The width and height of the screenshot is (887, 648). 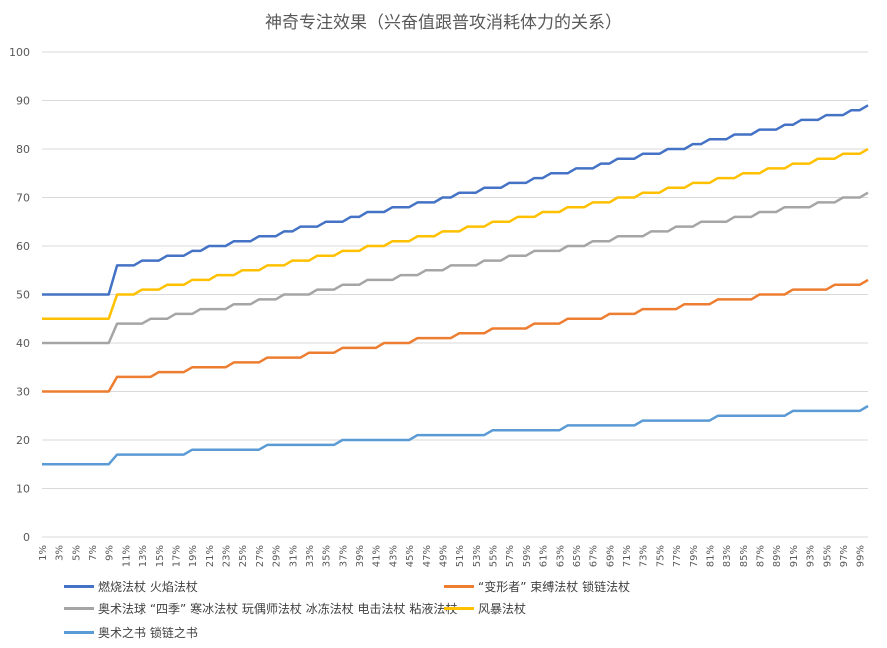 I want to click on x-tick-label: 47%, so click(x=427, y=556).